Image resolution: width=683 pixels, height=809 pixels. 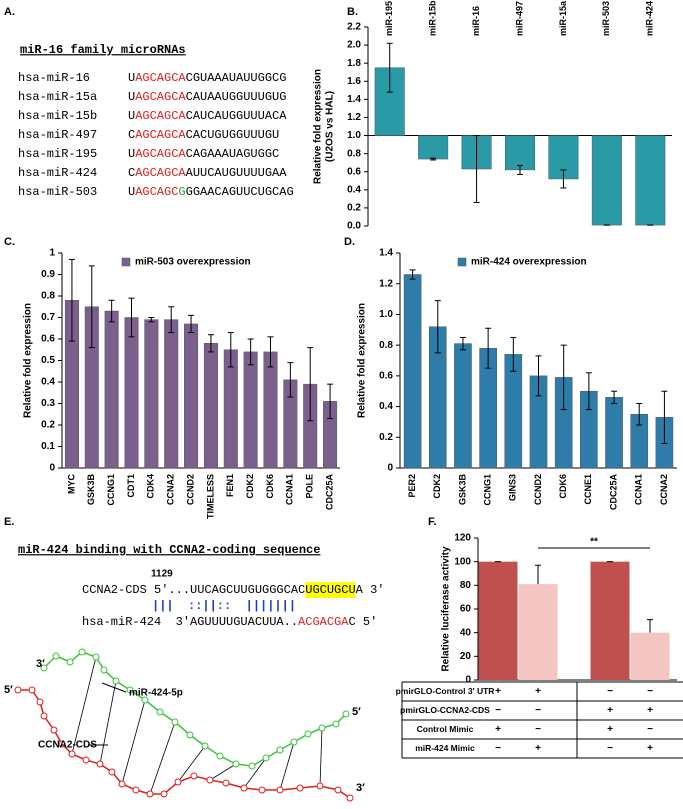 I want to click on sequence: G, so click(x=181, y=192).